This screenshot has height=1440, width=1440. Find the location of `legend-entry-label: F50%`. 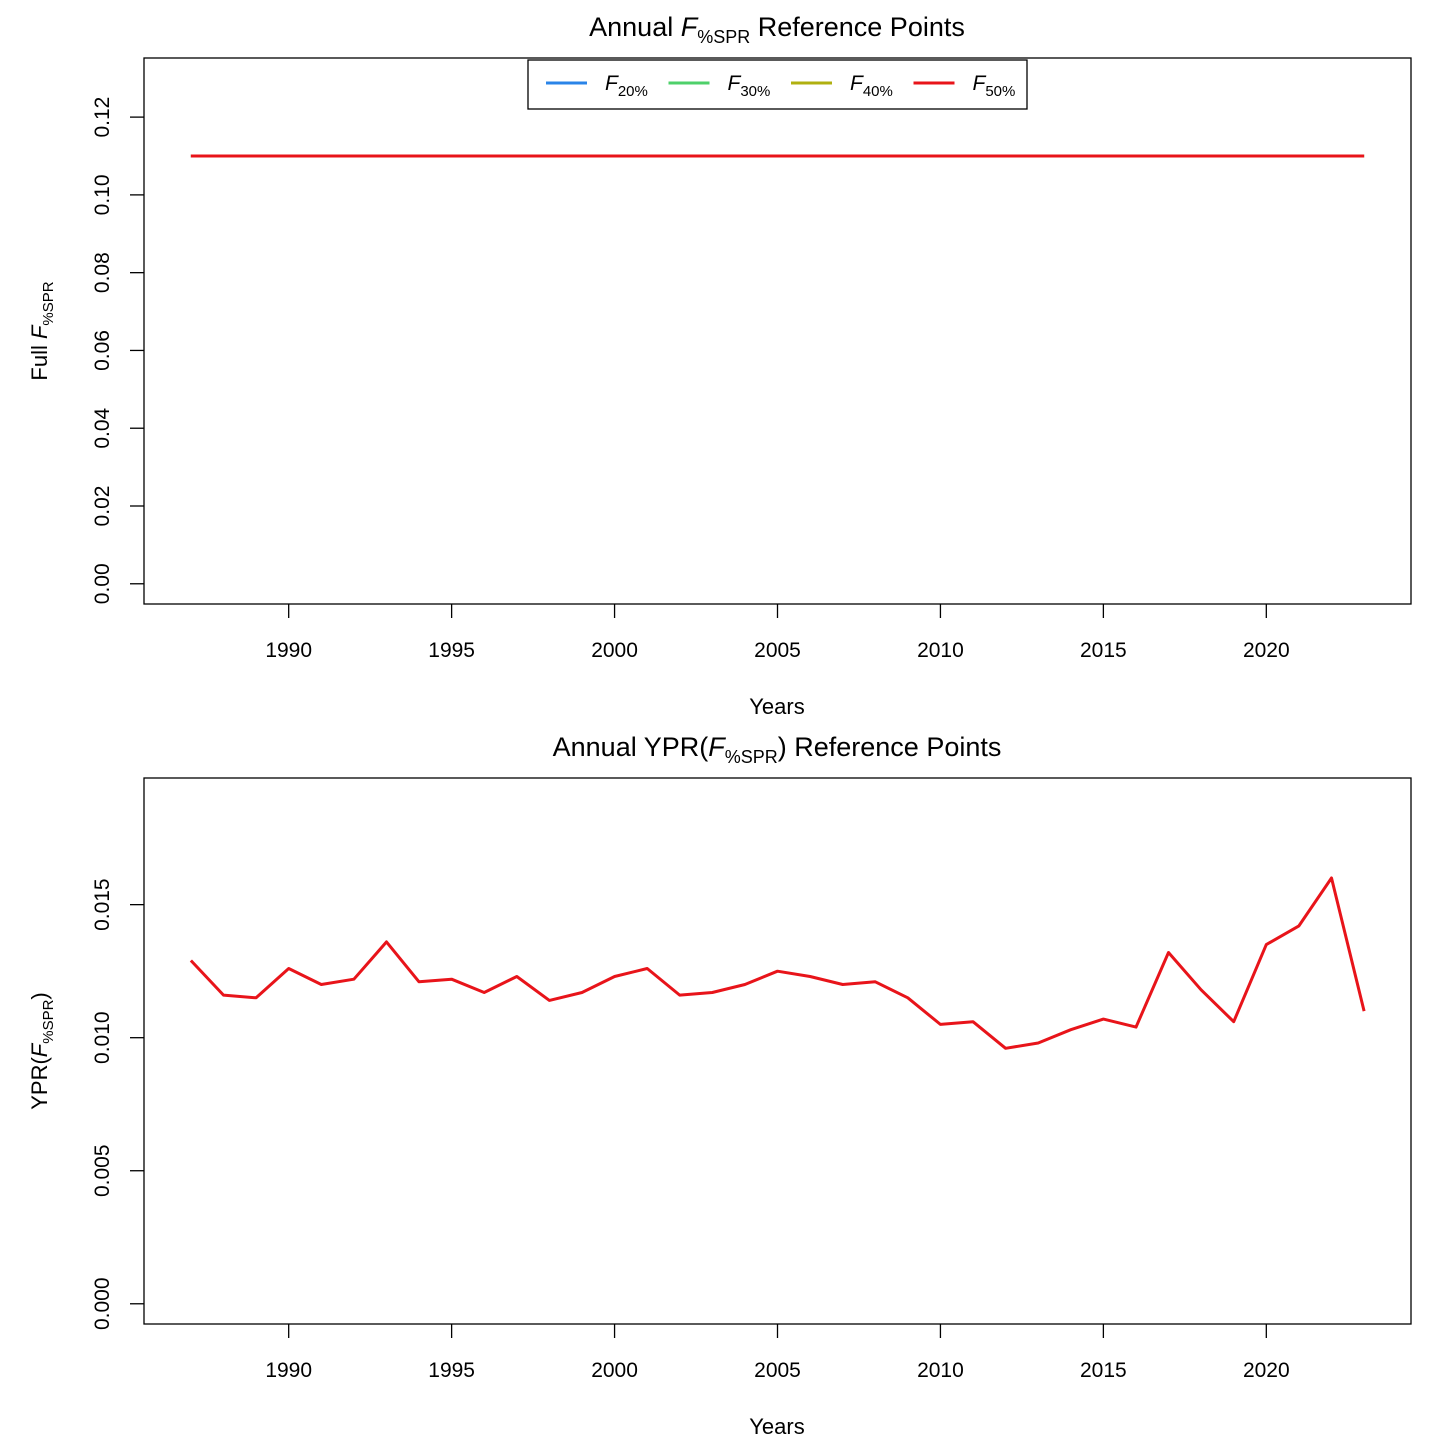

legend-entry-label: F50% is located at coordinates (994, 86).